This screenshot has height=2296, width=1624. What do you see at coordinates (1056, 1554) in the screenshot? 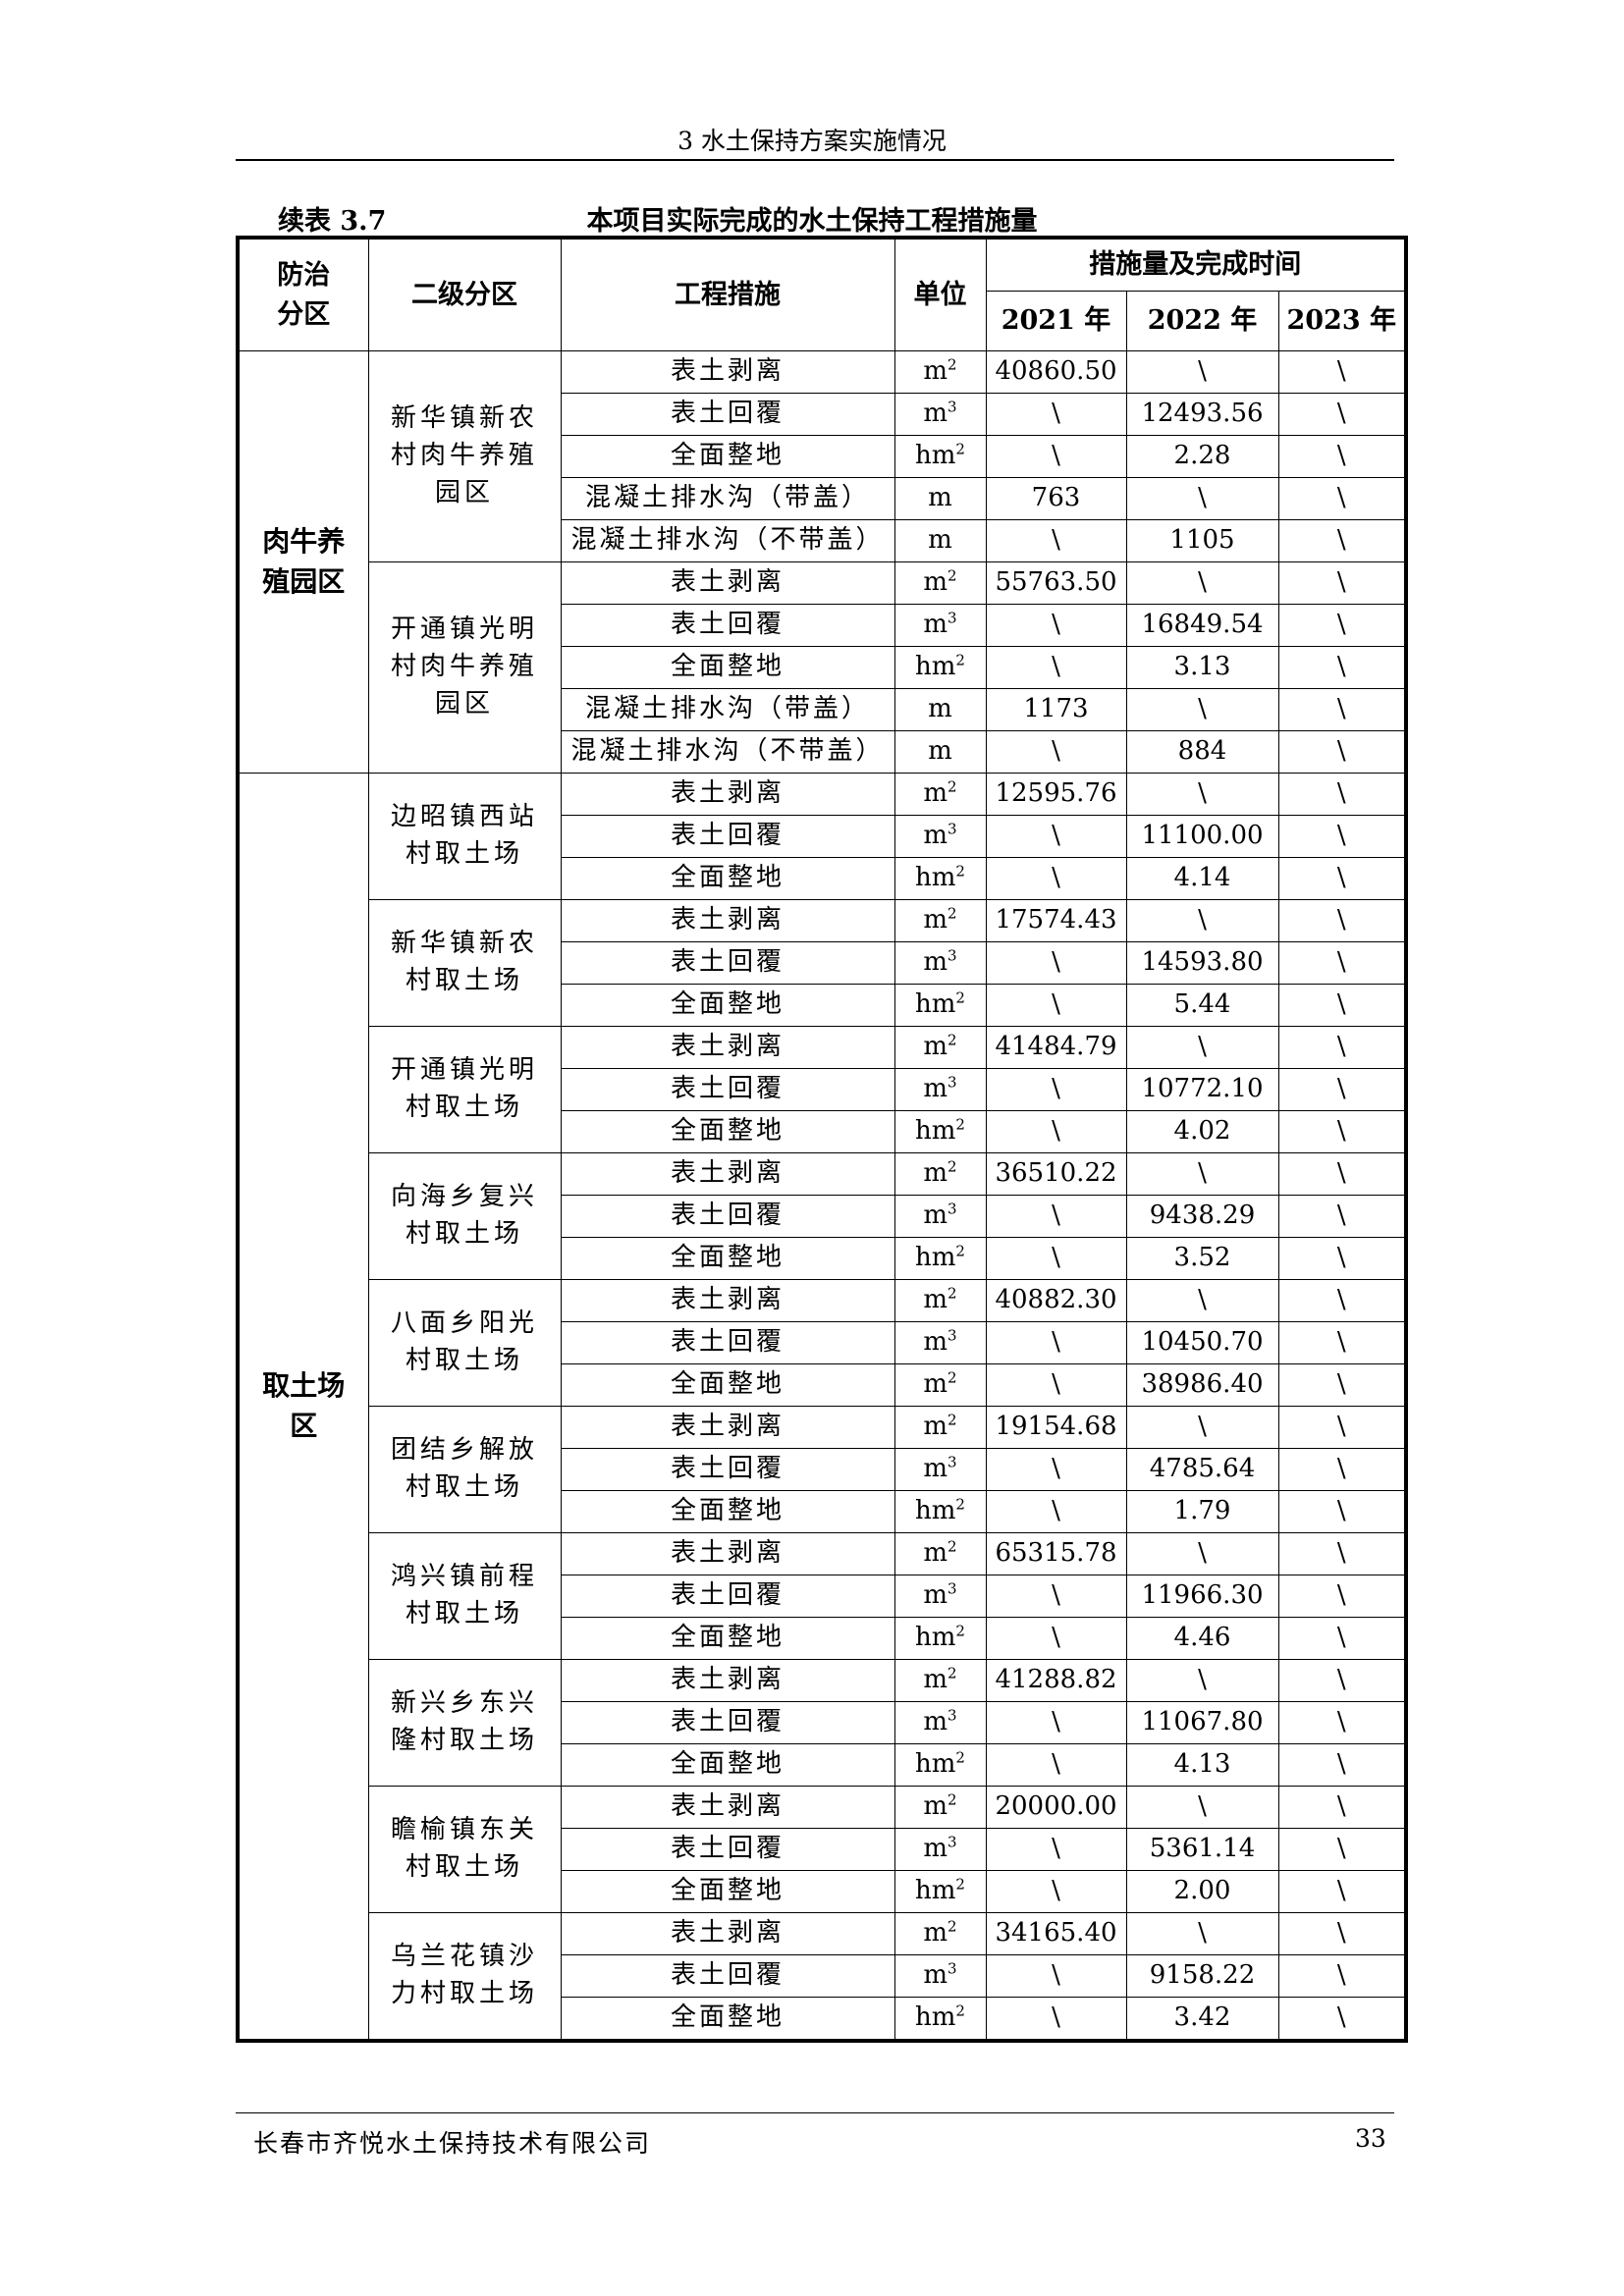
I see `value-2021-cell: 65315.78` at bounding box center [1056, 1554].